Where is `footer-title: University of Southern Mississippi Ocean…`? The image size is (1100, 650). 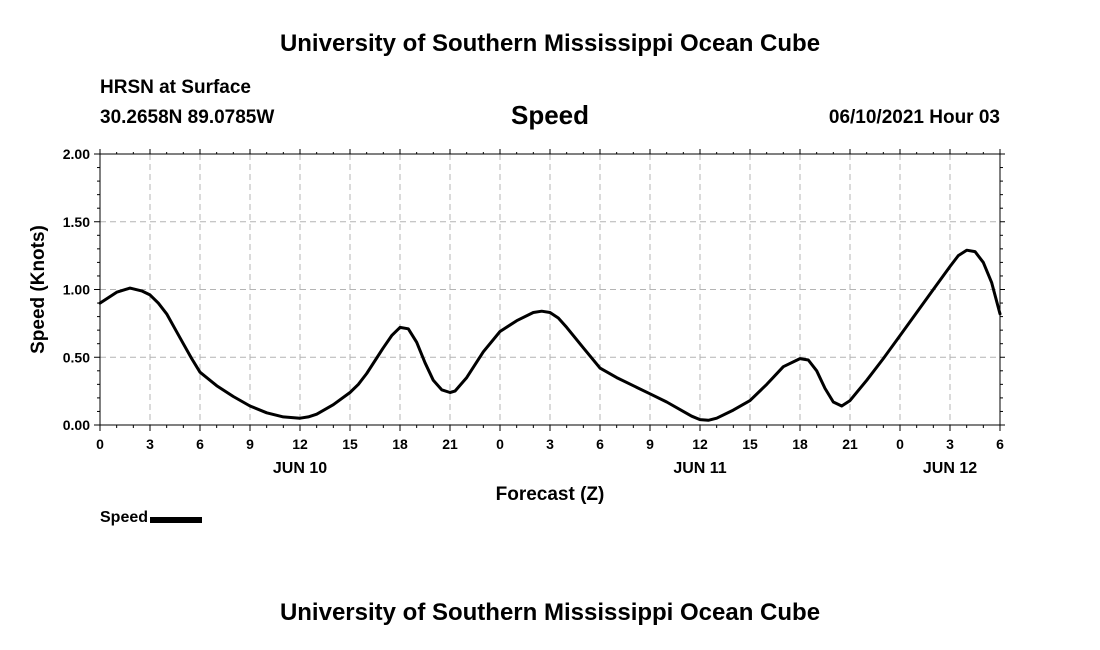
footer-title: University of Southern Mississippi Ocean… is located at coordinates (550, 612).